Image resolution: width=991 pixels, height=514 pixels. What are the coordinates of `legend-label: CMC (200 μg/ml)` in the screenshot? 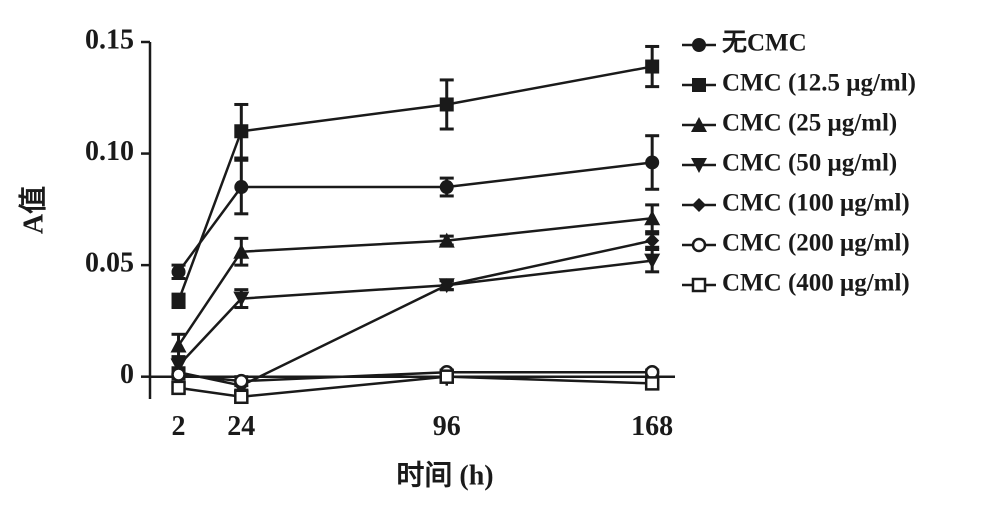 It's located at (816, 243).